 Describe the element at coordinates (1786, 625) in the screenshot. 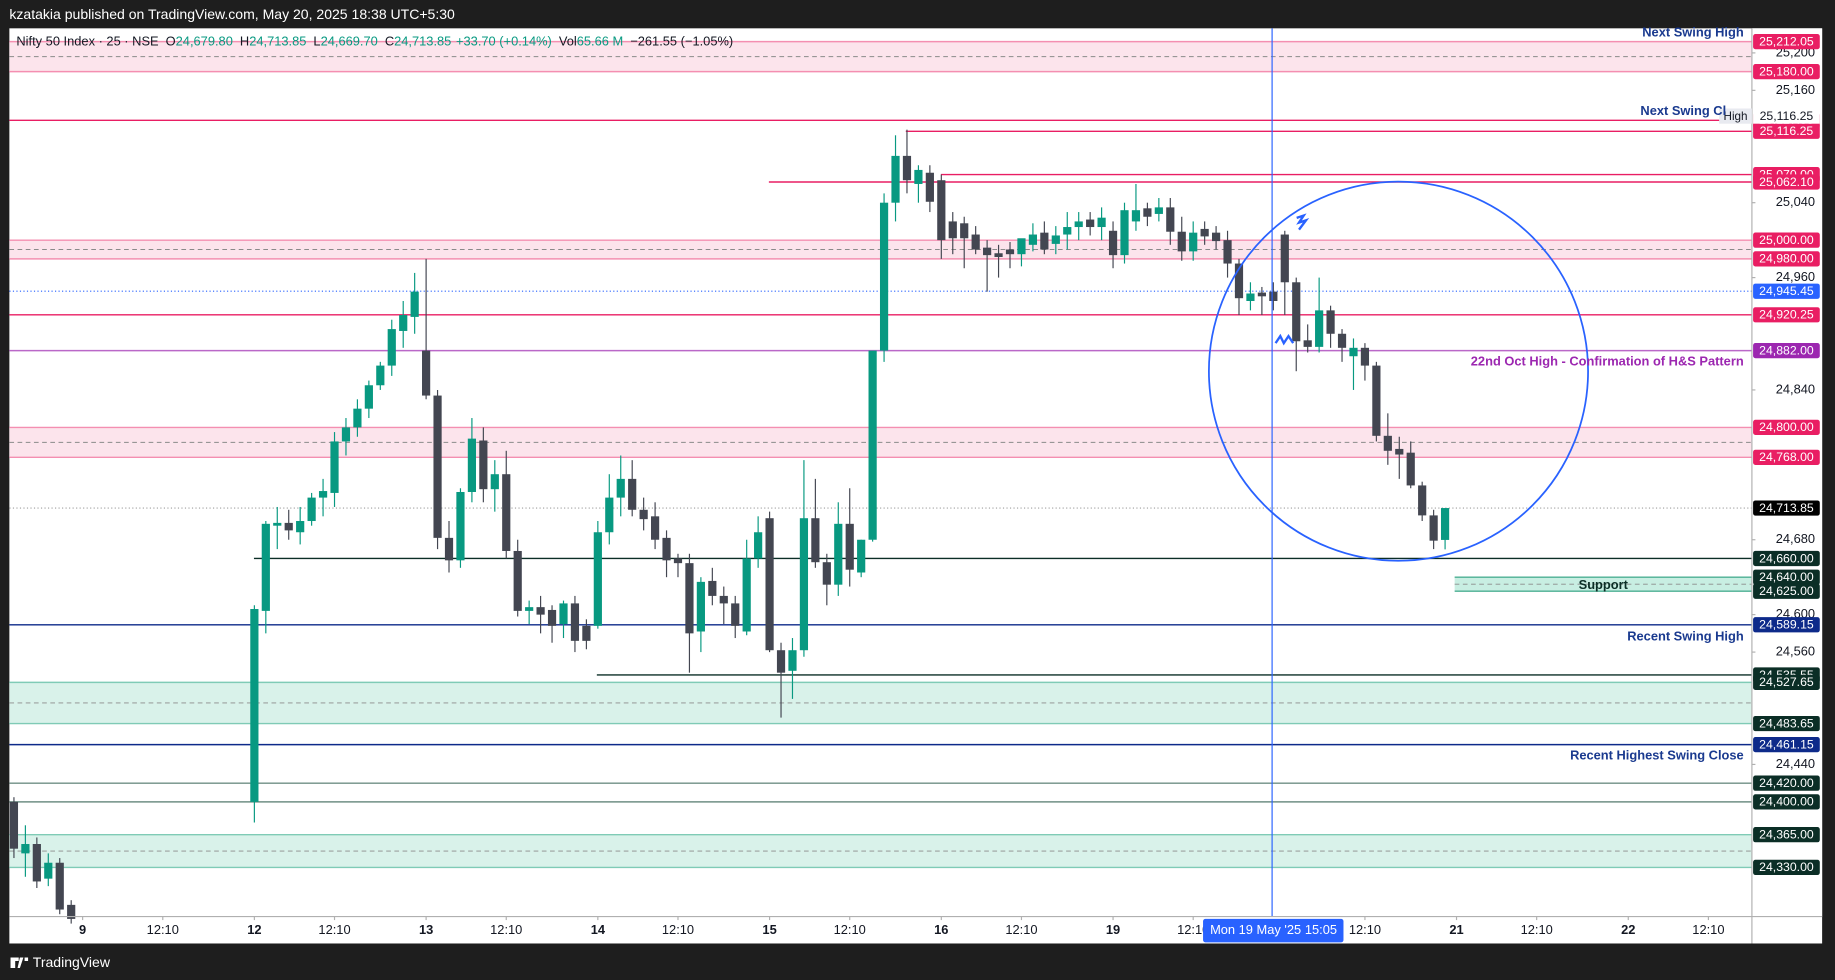

I see `price-tag-label: 24,589.15` at that location.